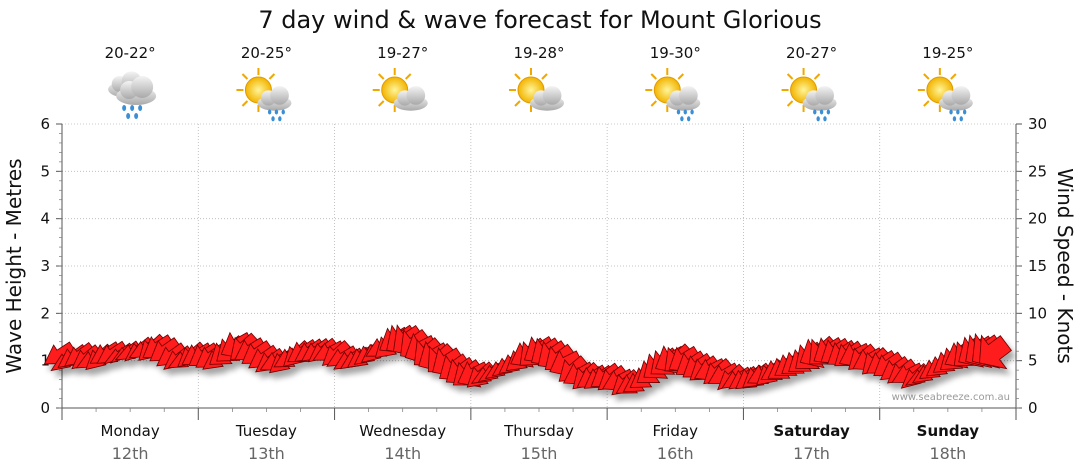 This screenshot has width=1080, height=475. Describe the element at coordinates (1037, 313) in the screenshot. I see `y2-tick-label: 10` at that location.